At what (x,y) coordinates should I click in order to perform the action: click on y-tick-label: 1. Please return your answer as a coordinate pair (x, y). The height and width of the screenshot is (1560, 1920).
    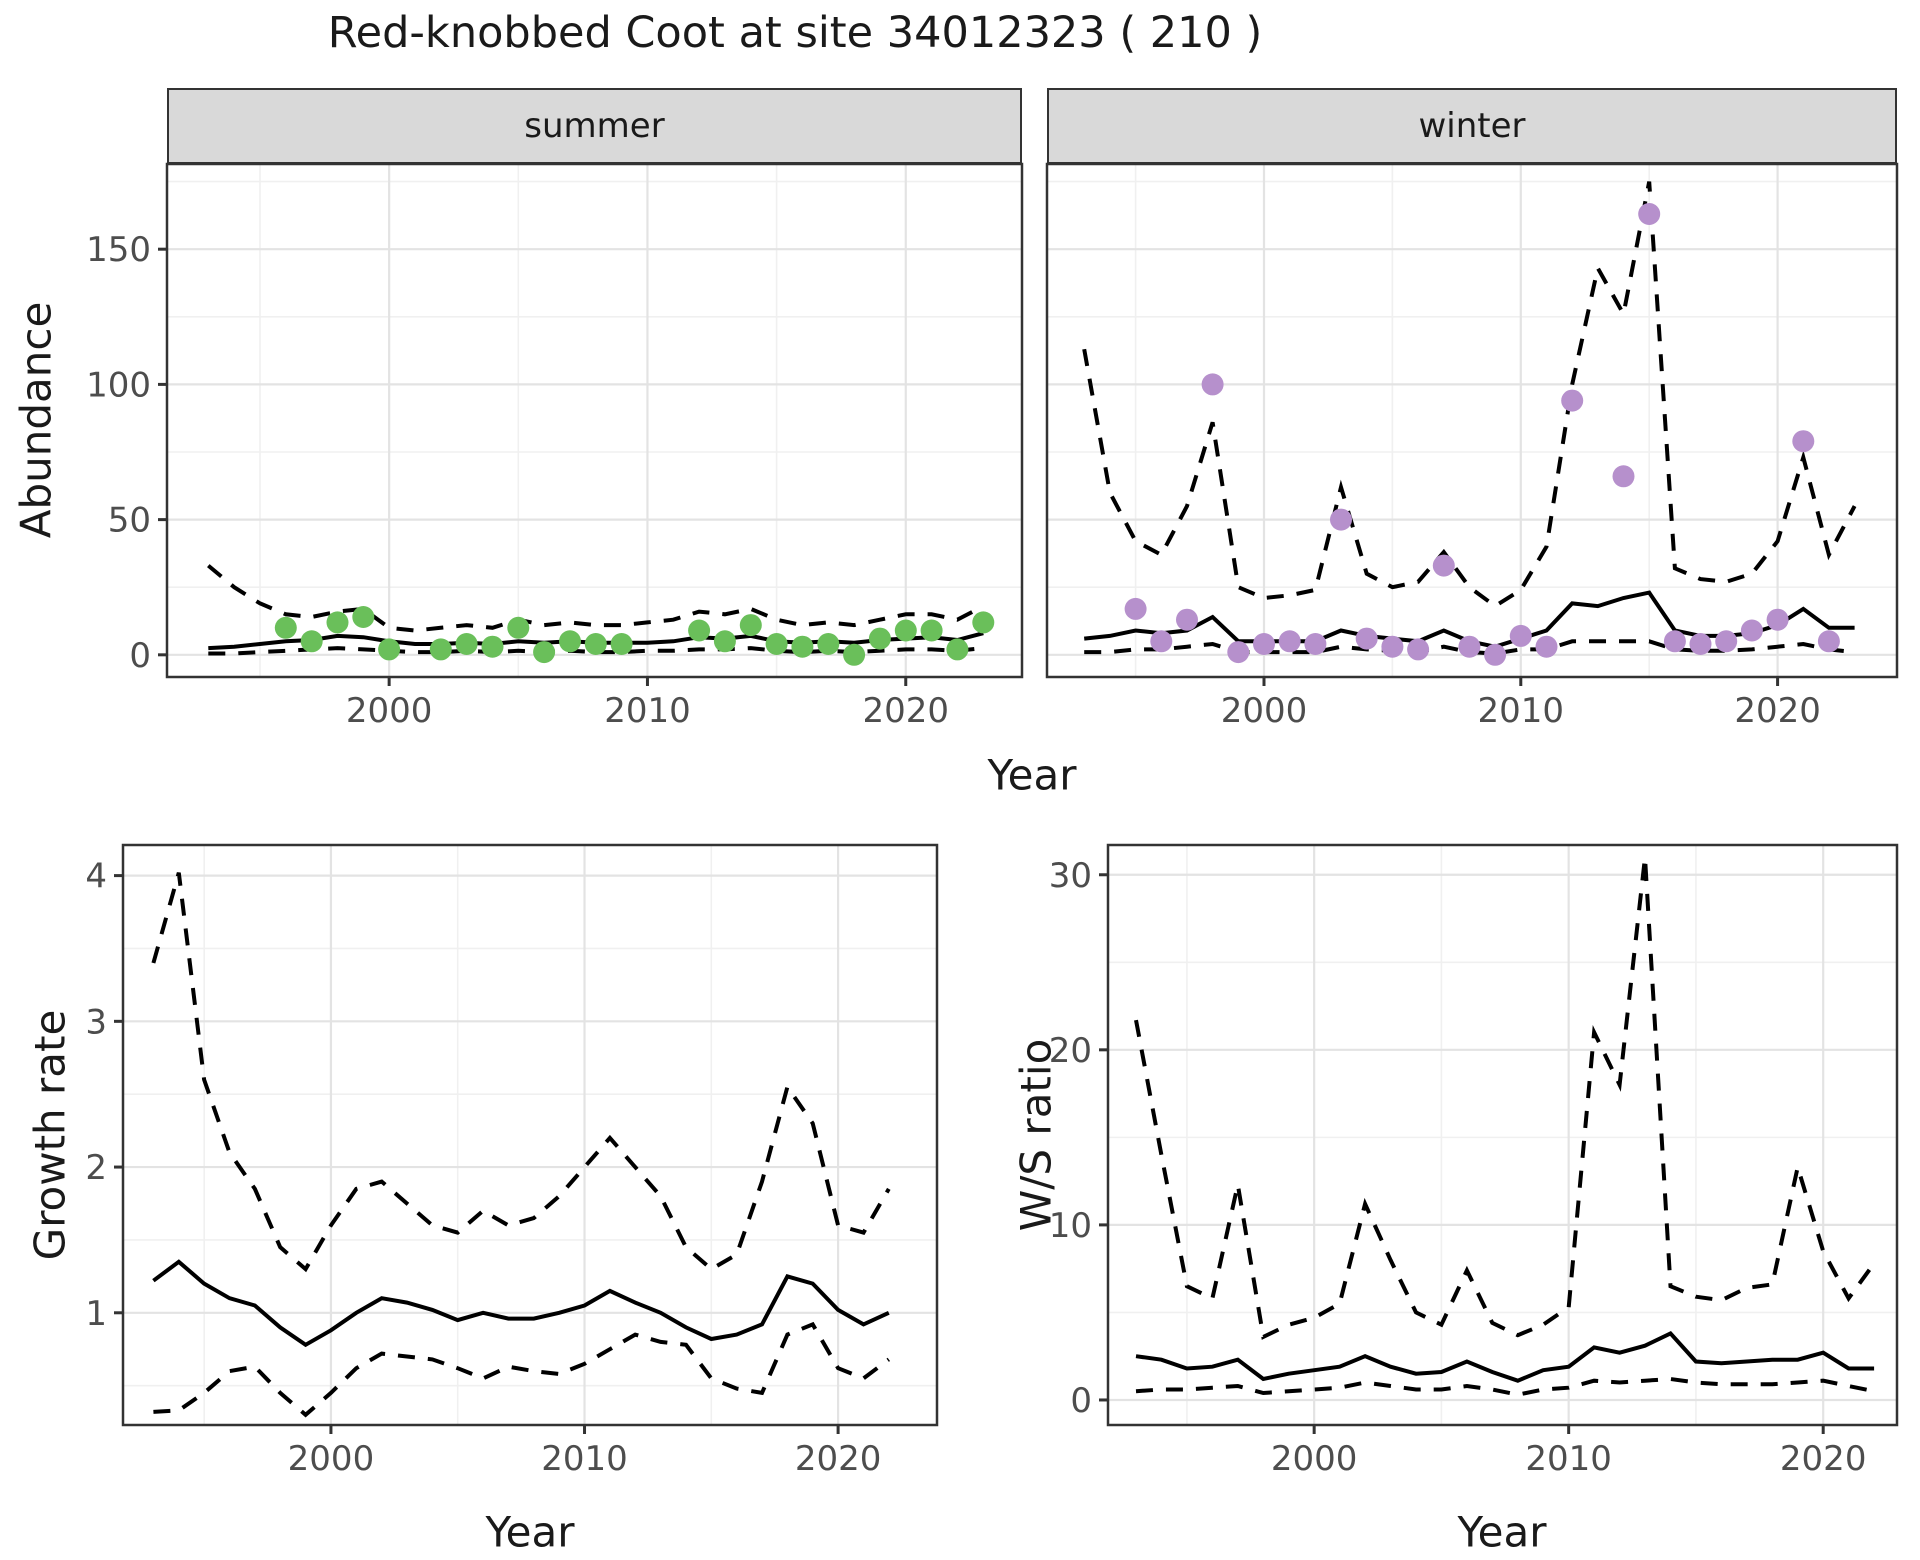
    Looking at the image, I should click on (96, 1314).